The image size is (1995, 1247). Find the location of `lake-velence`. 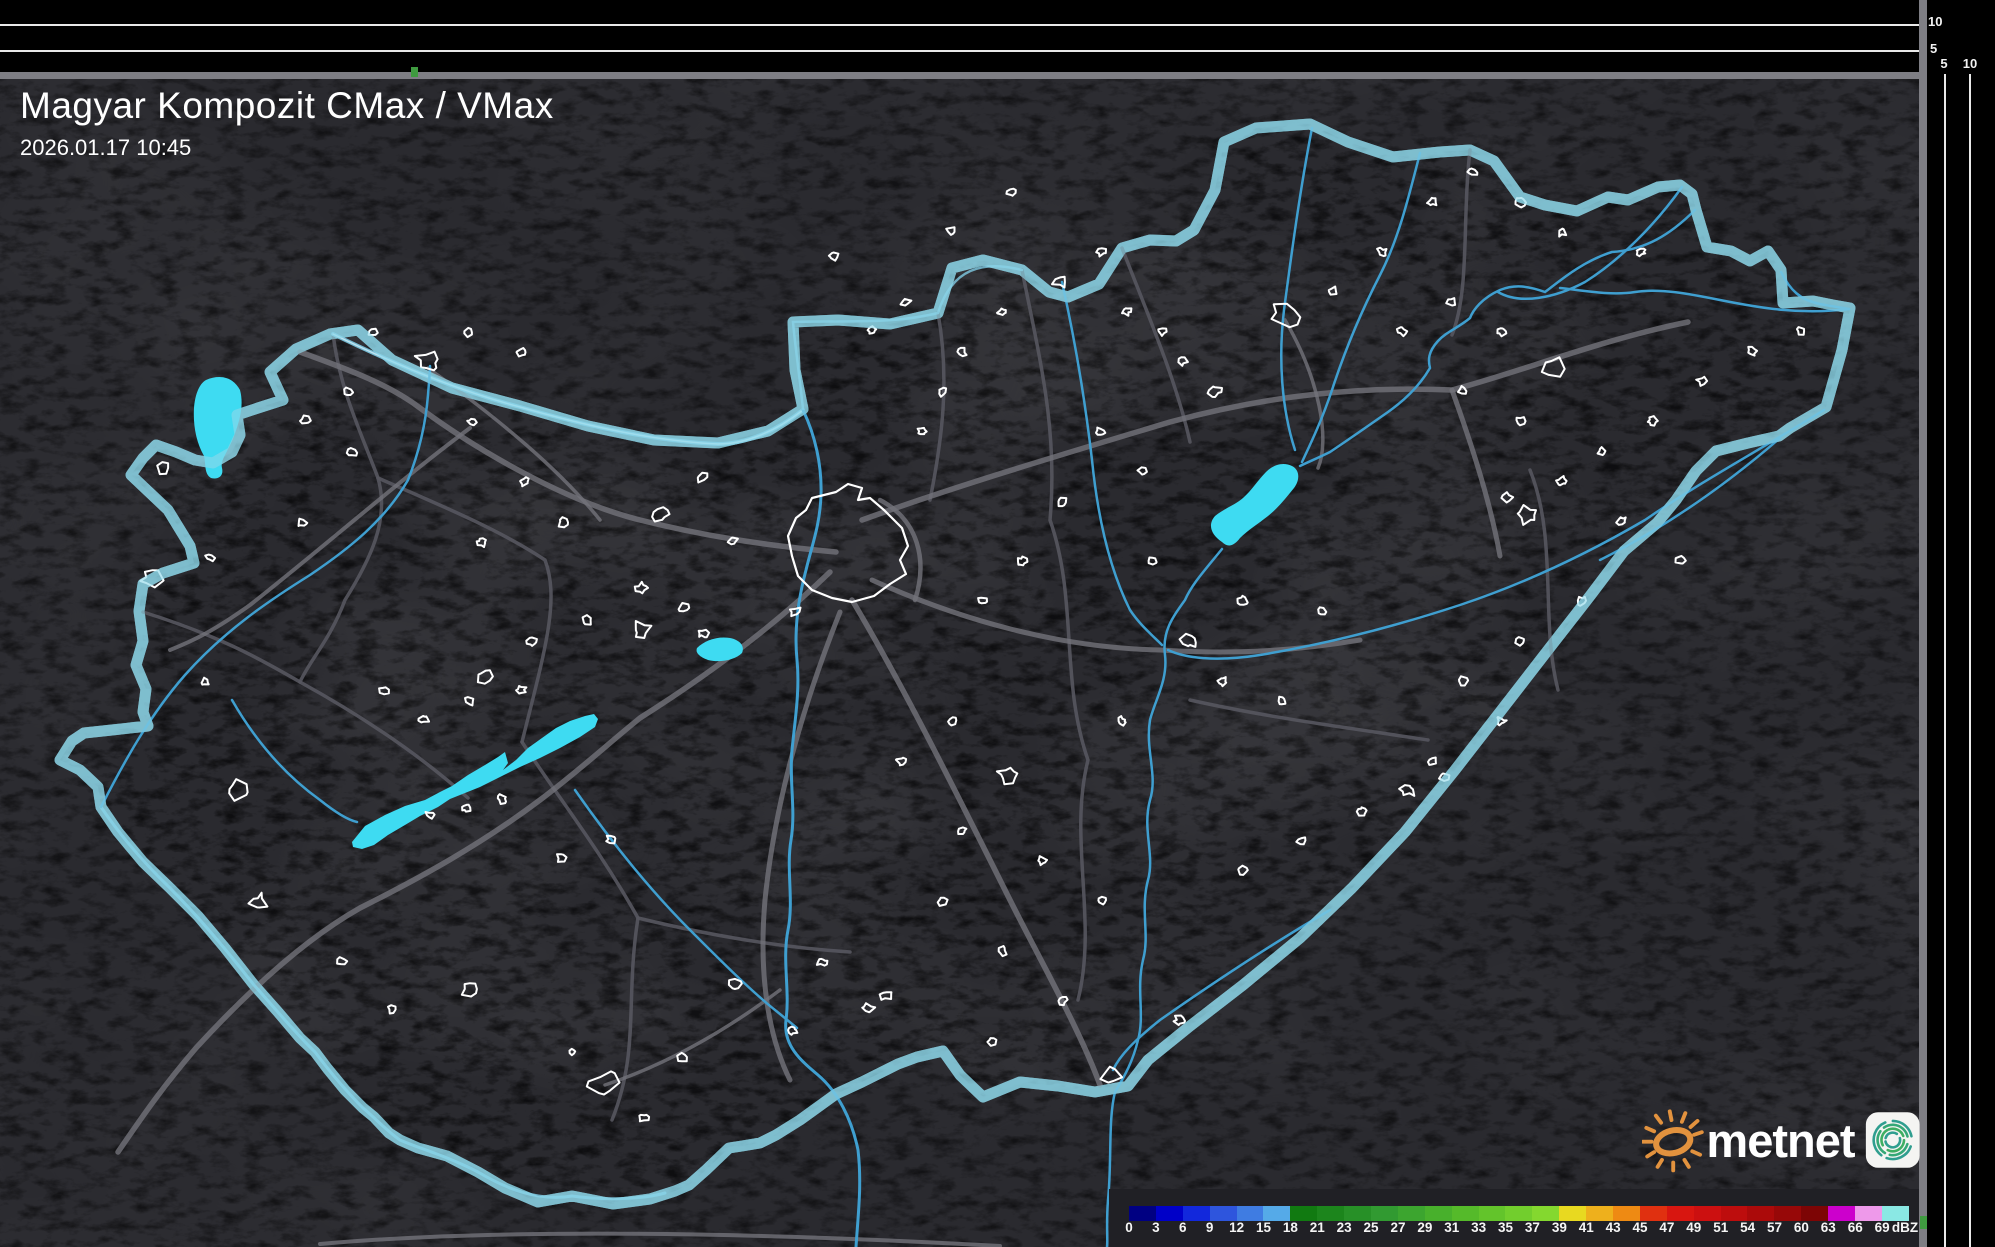

lake-velence is located at coordinates (719, 649).